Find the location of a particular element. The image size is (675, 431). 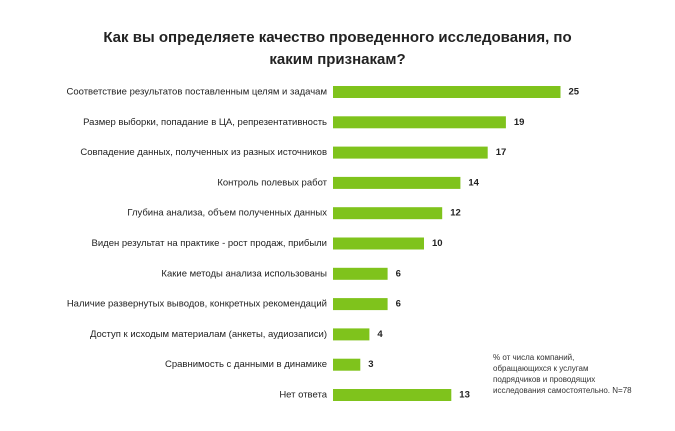

value-label: 25 is located at coordinates (574, 92).